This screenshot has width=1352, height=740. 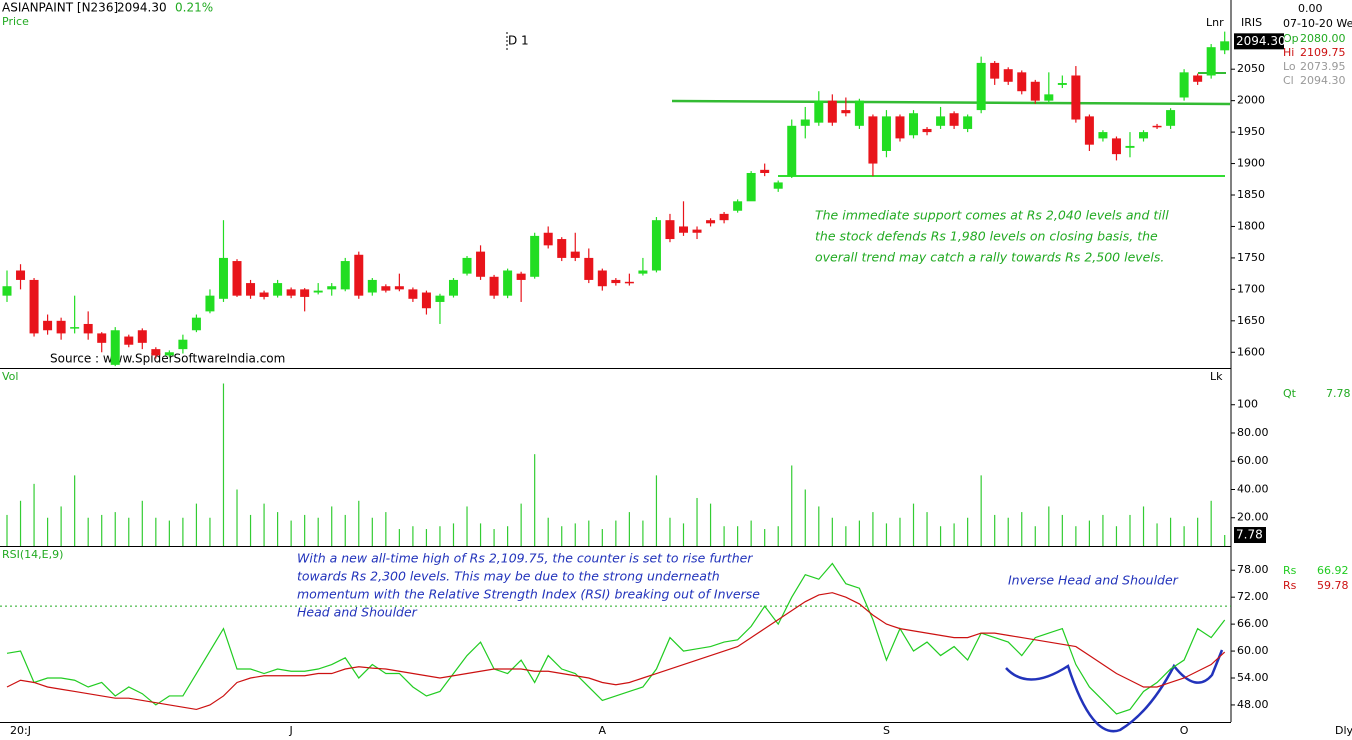 I want to click on lookup: Lk, so click(x=1216, y=376).